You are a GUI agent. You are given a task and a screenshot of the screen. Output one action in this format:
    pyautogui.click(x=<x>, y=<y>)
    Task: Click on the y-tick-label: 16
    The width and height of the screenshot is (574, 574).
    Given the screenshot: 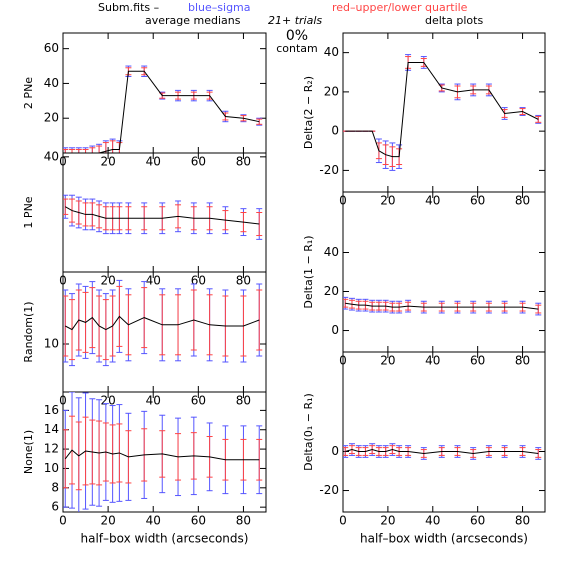 What is the action you would take?
    pyautogui.click(x=51, y=410)
    